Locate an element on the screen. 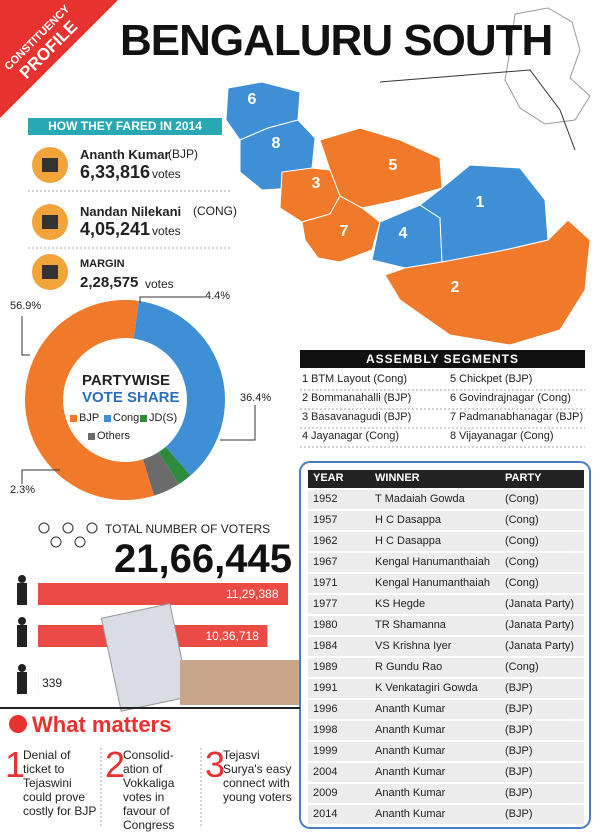 The height and width of the screenshot is (835, 600). section-heading: HOW THEY FARED IN 2014 is located at coordinates (125, 126).